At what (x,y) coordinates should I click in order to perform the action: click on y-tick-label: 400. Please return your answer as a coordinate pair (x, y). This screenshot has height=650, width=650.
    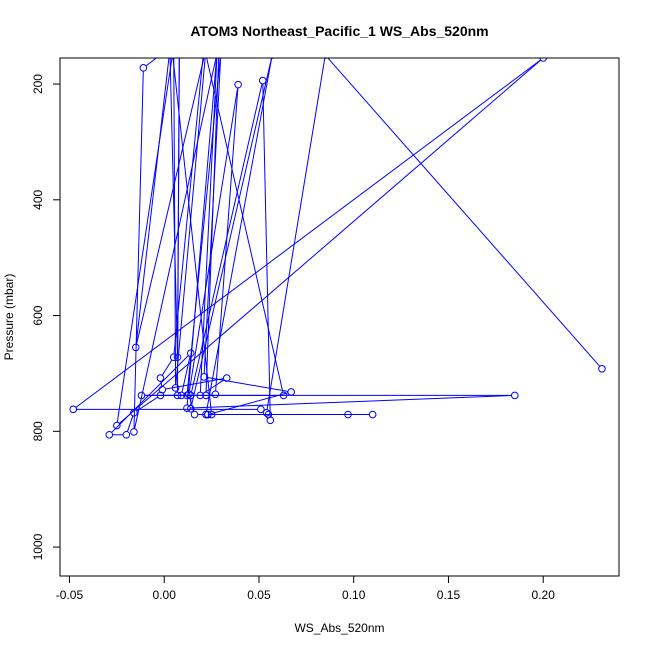
    Looking at the image, I should click on (38, 199).